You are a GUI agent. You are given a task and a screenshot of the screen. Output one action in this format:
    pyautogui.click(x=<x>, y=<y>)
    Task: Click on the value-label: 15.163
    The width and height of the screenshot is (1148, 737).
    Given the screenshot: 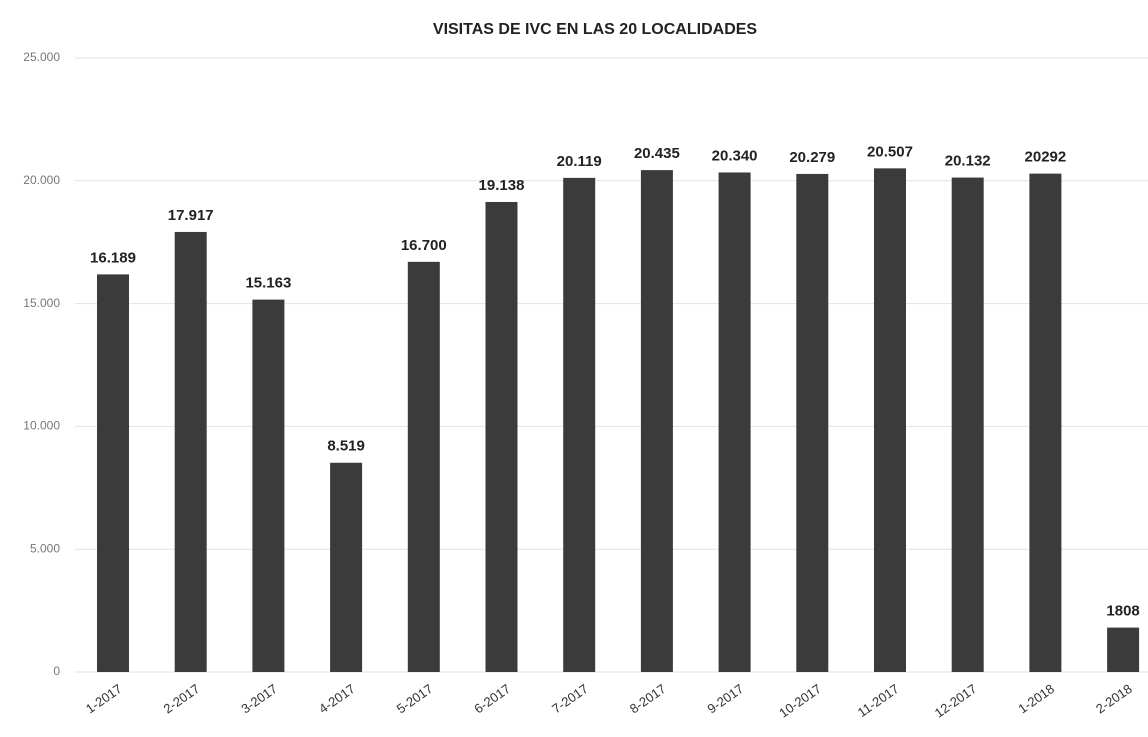 What is the action you would take?
    pyautogui.click(x=268, y=283)
    